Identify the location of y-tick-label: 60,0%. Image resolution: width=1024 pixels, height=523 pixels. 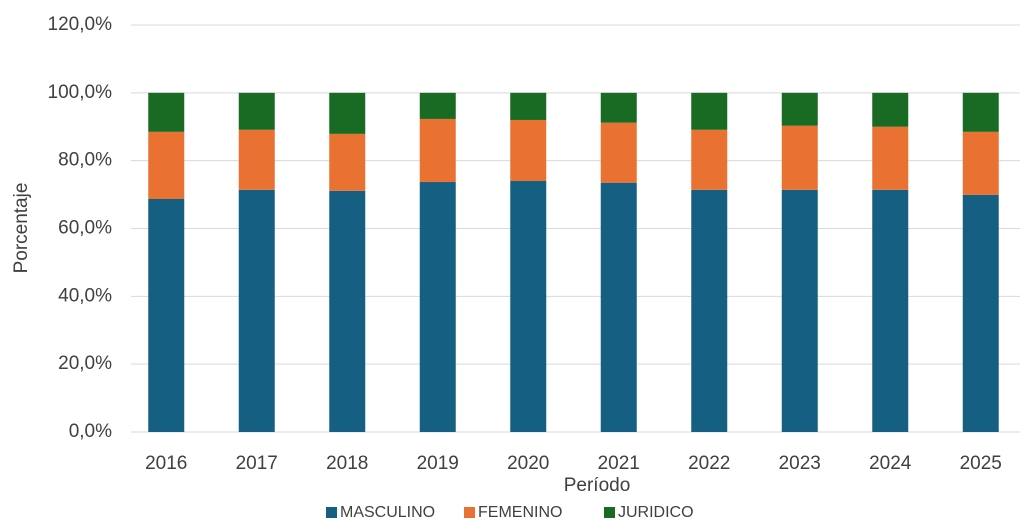
(85, 228).